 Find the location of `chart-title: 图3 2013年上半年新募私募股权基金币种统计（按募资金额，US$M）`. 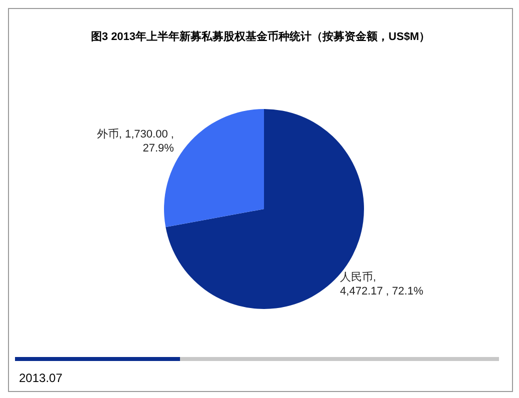

chart-title: 图3 2013年上半年新募私募股权基金币种统计（按募资金额，US$M） is located at coordinates (261, 37).